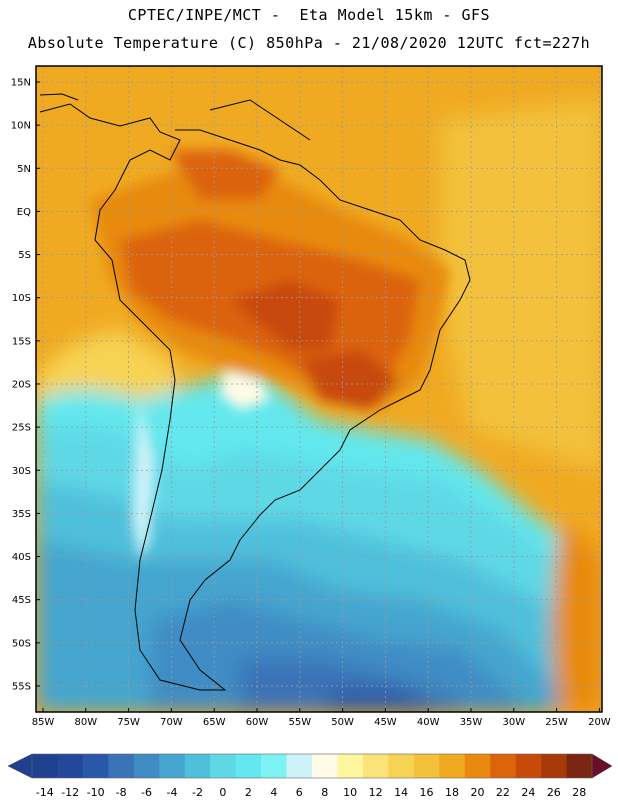 Image resolution: width=618 pixels, height=800 pixels. Describe the element at coordinates (299, 722) in the screenshot. I see `lon-label: 55W` at that location.